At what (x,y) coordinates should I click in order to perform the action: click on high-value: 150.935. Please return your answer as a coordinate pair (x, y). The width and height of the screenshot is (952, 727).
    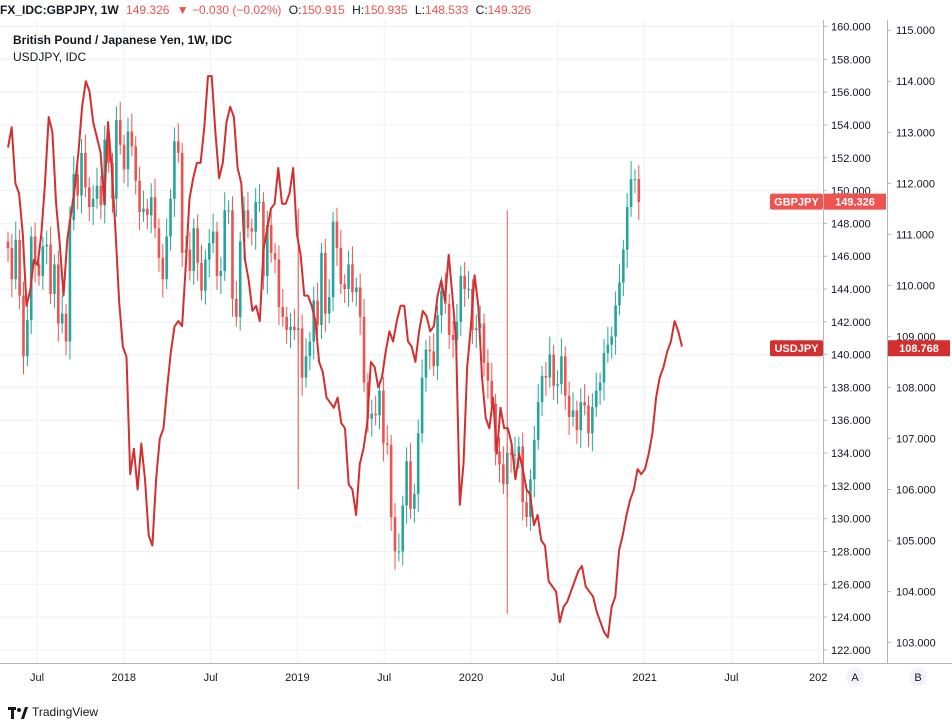
    Looking at the image, I should click on (386, 10).